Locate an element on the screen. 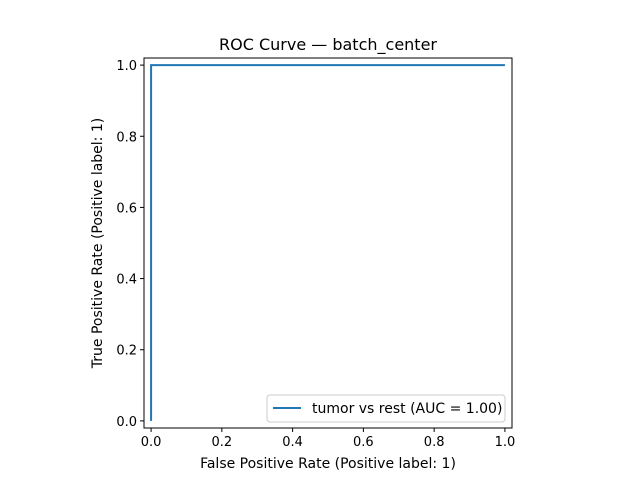 The height and width of the screenshot is (480, 640). x-tick-label: 0.8 is located at coordinates (434, 442).